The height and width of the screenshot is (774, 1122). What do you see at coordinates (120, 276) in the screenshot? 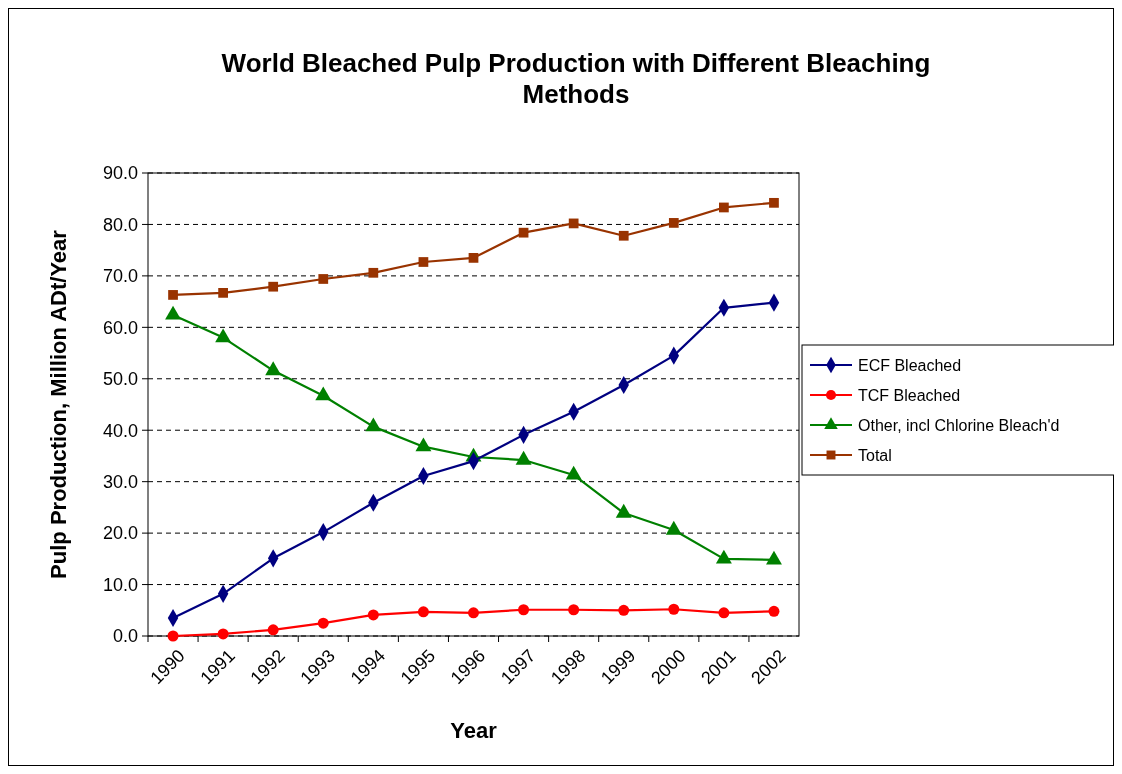
I see `y-tick-label: 70.0` at bounding box center [120, 276].